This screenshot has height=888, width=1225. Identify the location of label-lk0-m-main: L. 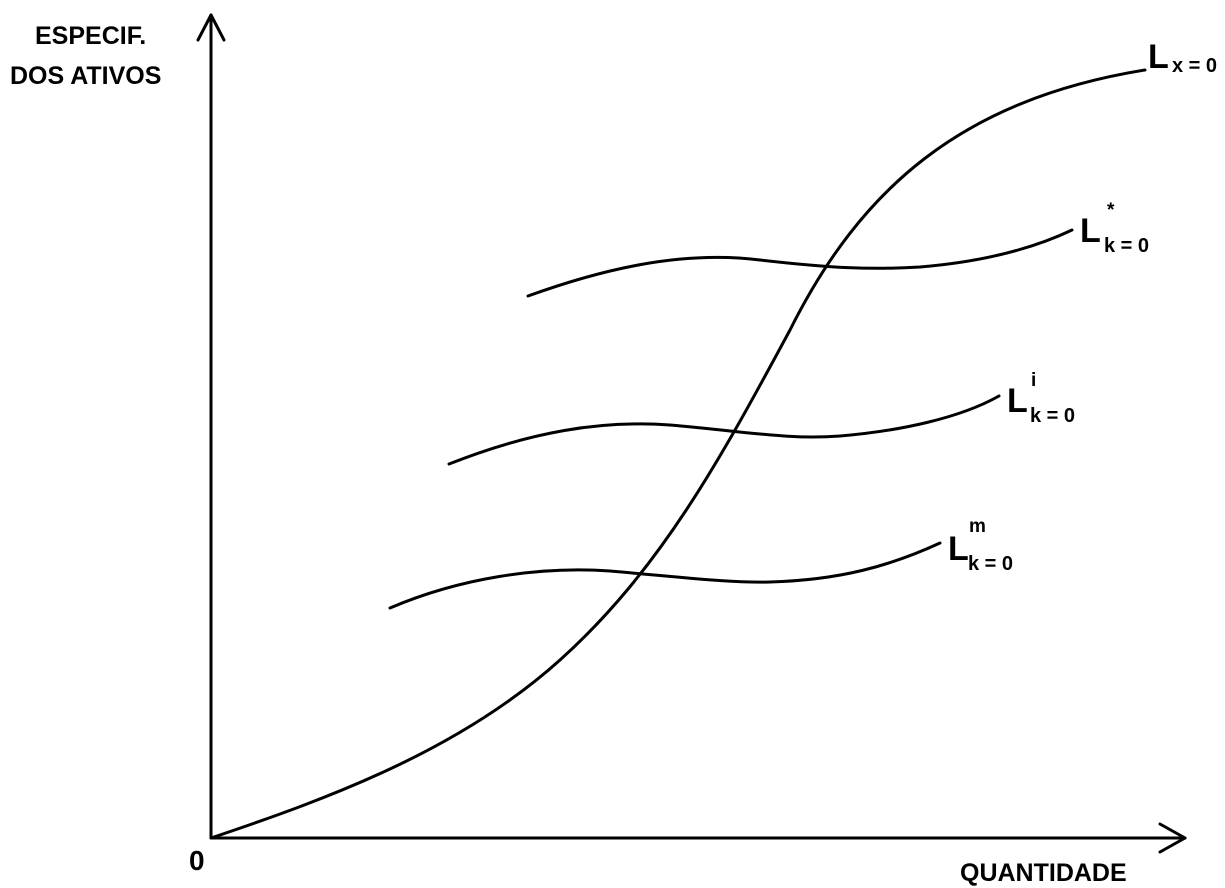
(958, 549).